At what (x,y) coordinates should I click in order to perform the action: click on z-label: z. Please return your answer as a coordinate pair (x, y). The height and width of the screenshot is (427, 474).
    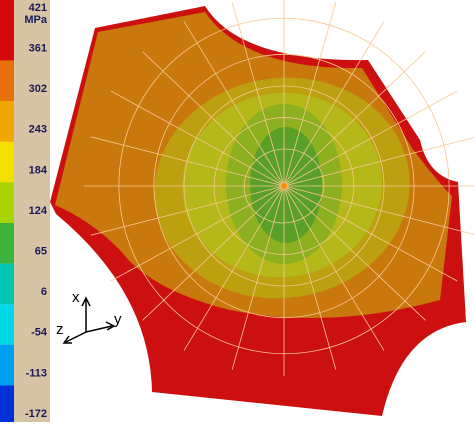
    Looking at the image, I should click on (60, 329).